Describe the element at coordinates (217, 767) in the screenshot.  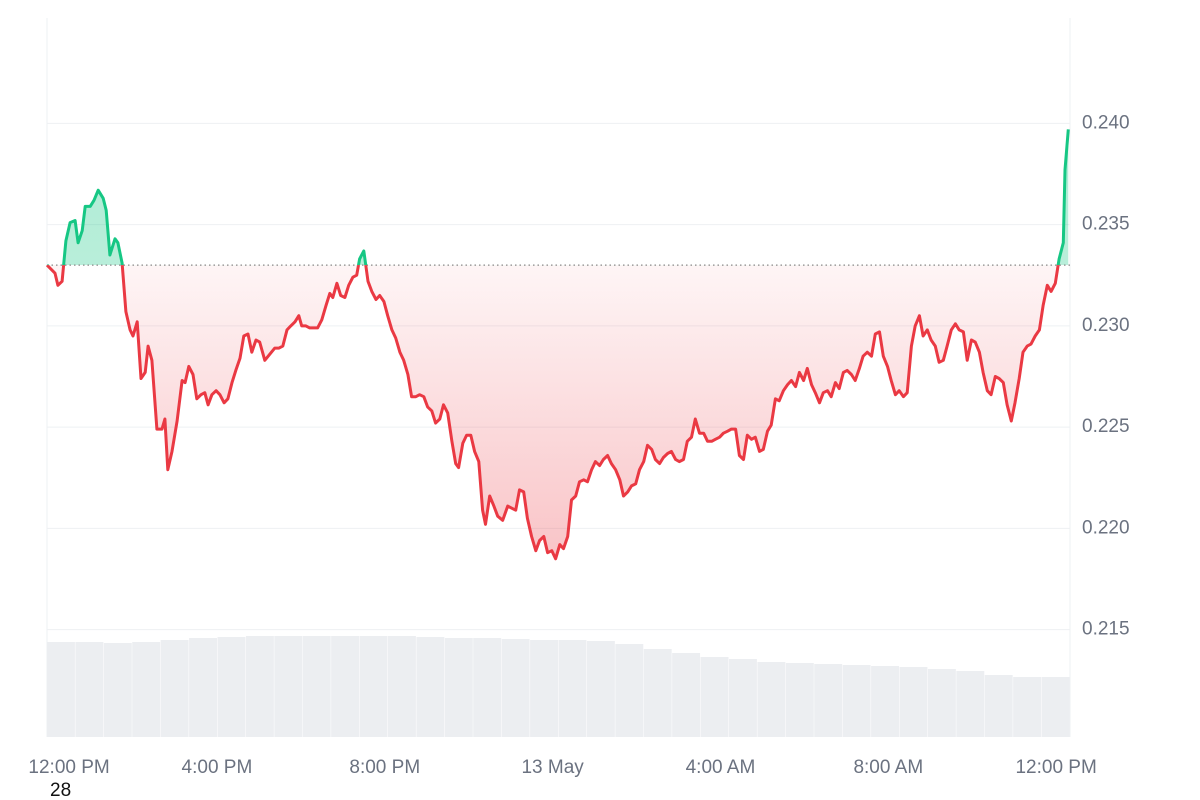
I see `x-tick-label: 4:00 PM` at that location.